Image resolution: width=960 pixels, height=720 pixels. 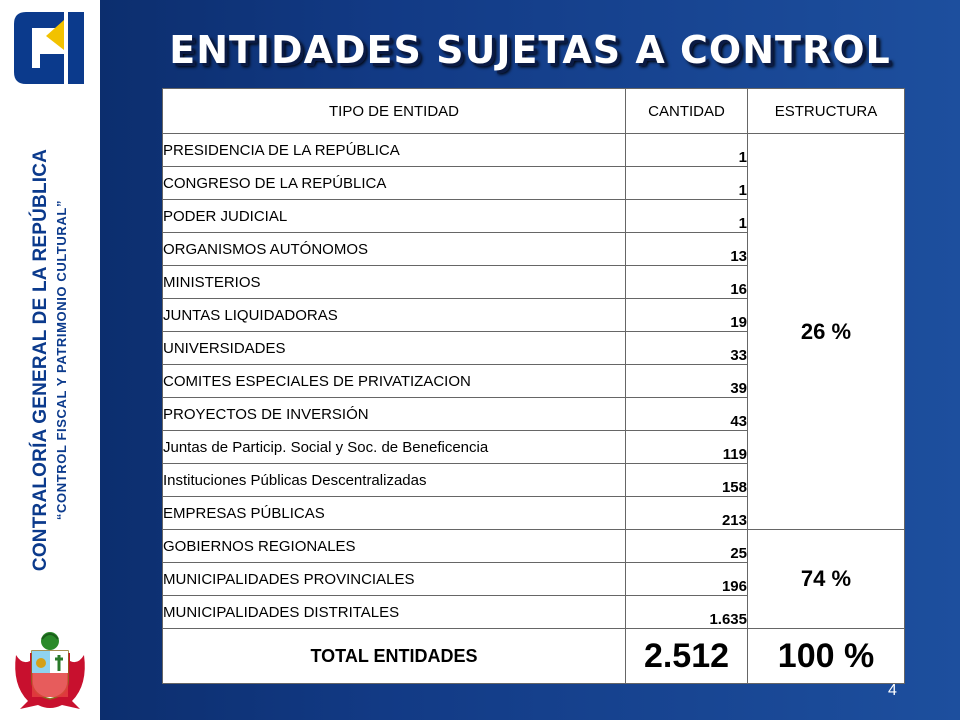 I want to click on entity-name: GOBIERNOS REGIONALES, so click(x=394, y=546).